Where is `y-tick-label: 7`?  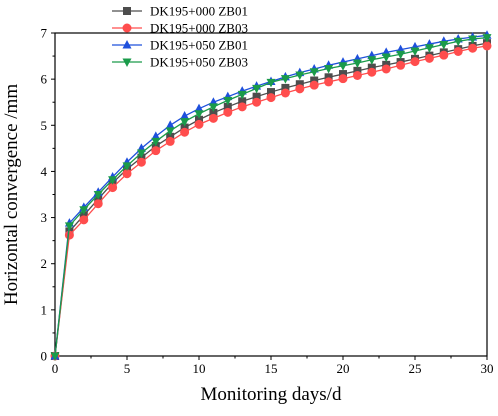
y-tick-label: 7 is located at coordinates (44, 33).